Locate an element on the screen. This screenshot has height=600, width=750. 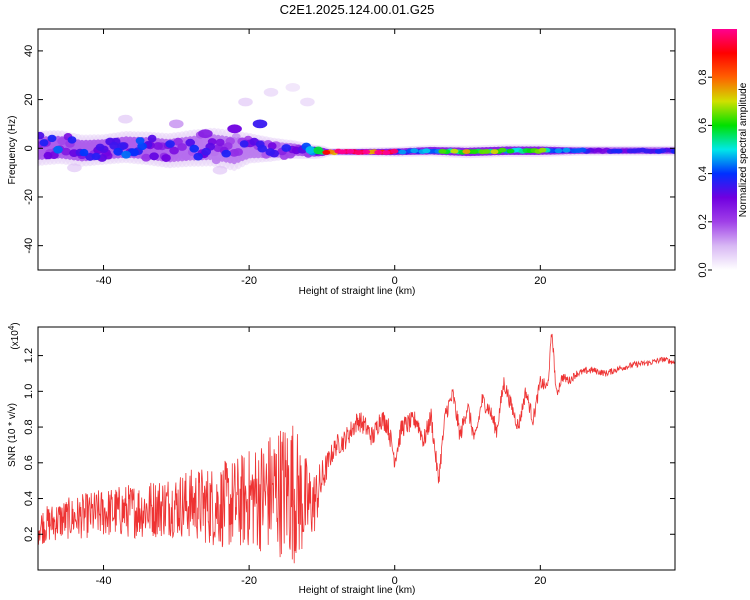
x-tick-label: 20 is located at coordinates (540, 281).